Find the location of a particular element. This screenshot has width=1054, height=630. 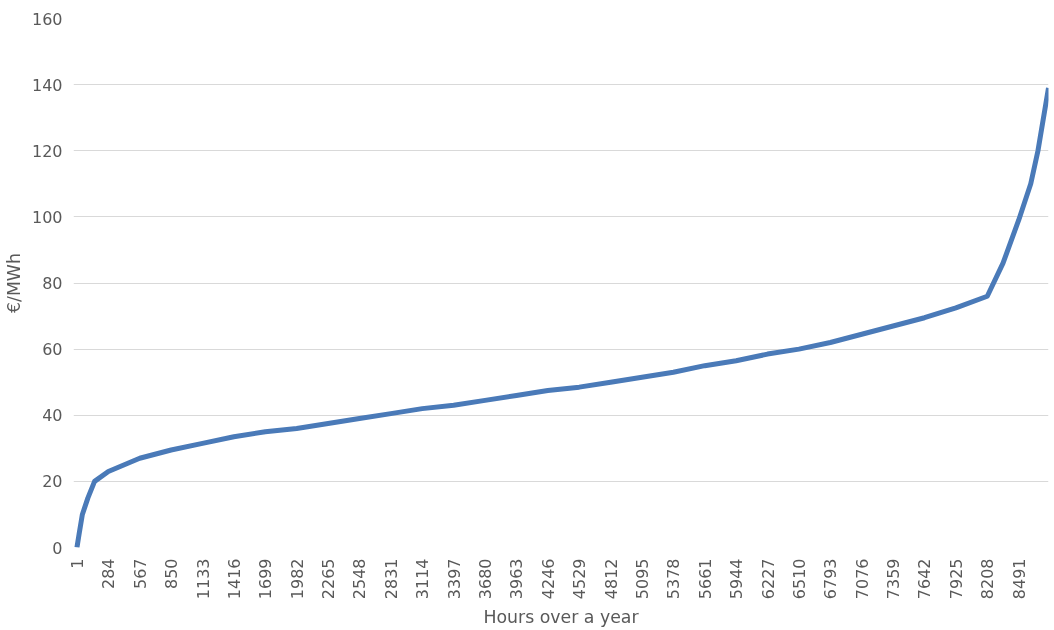

x-tick-label: 5661 is located at coordinates (705, 579).